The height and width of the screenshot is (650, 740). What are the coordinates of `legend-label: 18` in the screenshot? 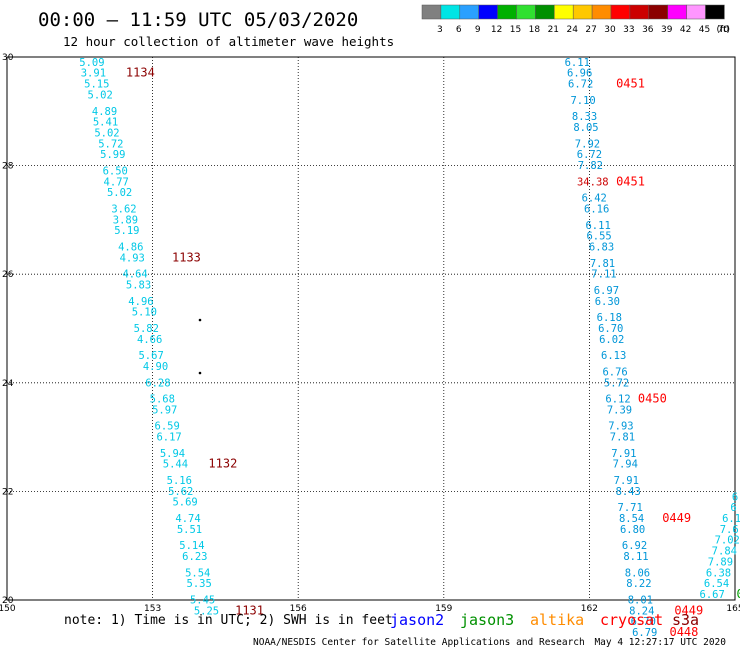 It's located at (535, 30).